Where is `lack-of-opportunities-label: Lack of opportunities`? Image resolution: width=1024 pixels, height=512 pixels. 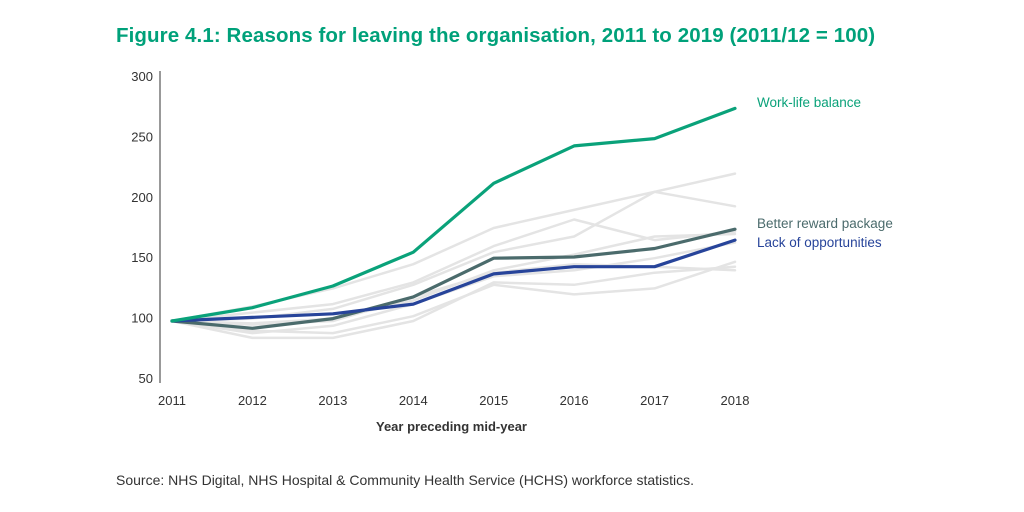 lack-of-opportunities-label: Lack of opportunities is located at coordinates (819, 242).